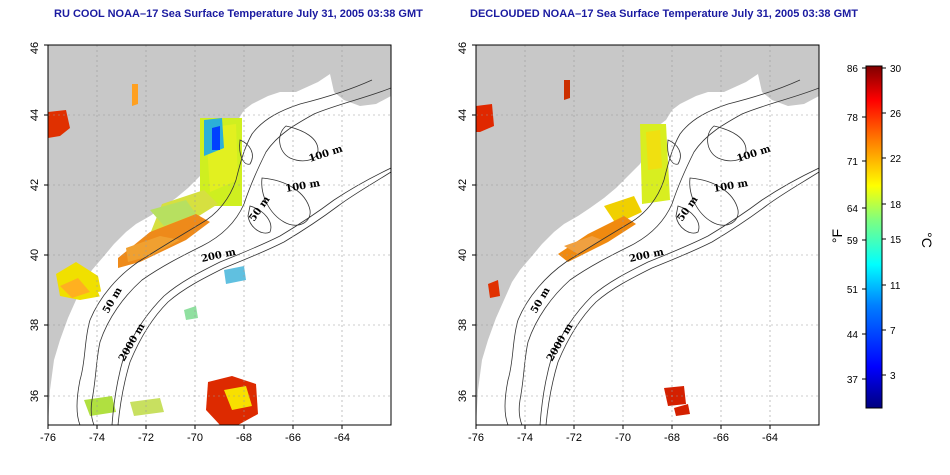  Describe the element at coordinates (837, 236) in the screenshot. I see `fahrenheit-unit-label: °F` at that location.